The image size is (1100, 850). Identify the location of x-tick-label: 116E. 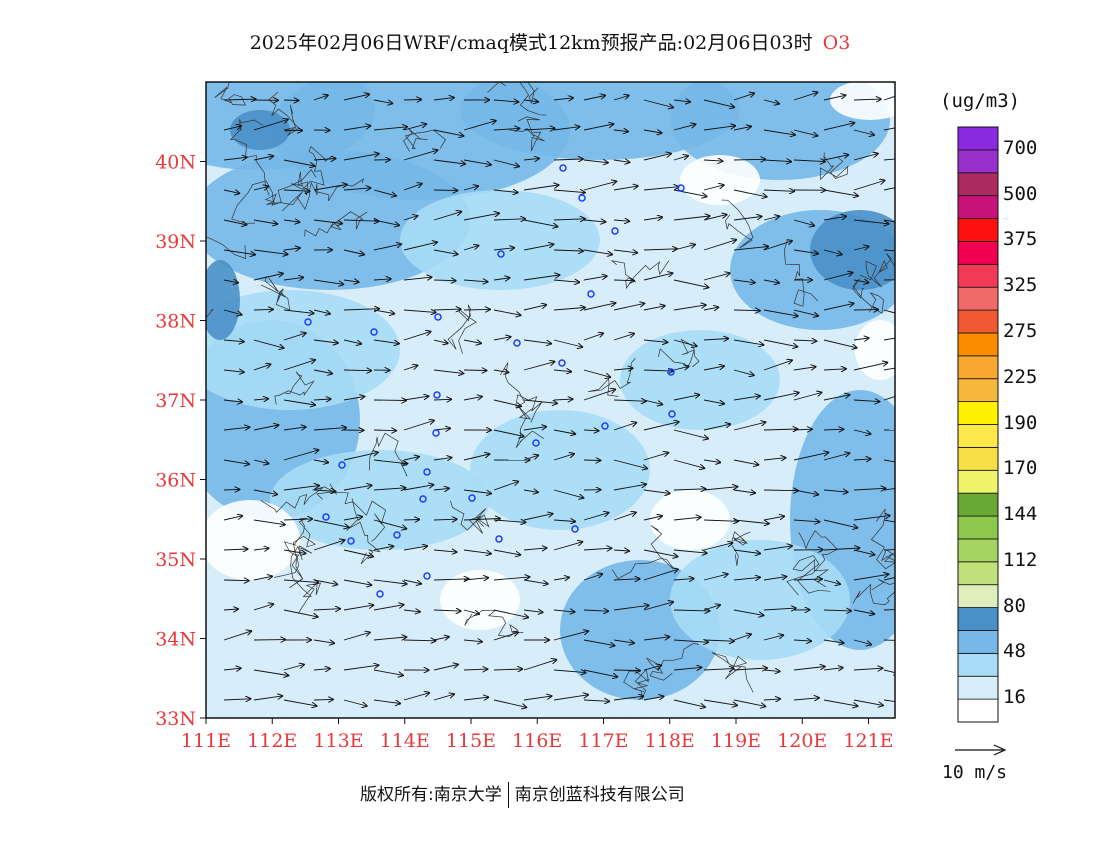
(537, 741).